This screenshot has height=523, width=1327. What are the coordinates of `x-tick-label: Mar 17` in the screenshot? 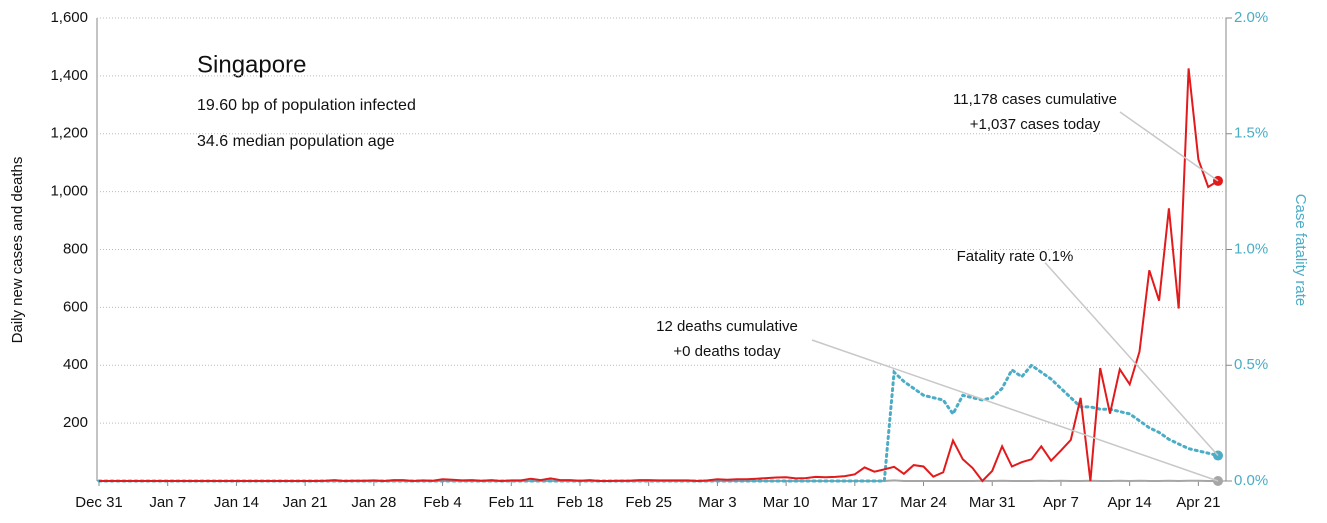 It's located at (854, 502).